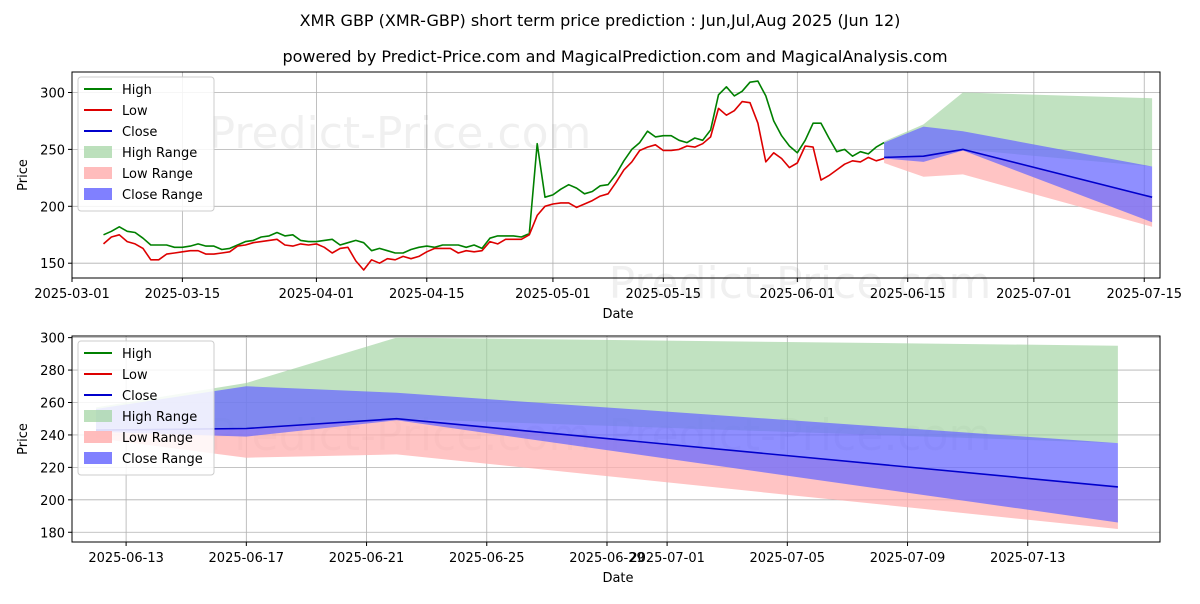 The image size is (1200, 604). Describe the element at coordinates (1144, 294) in the screenshot. I see `x-tick-label: 2025-07-15` at that location.